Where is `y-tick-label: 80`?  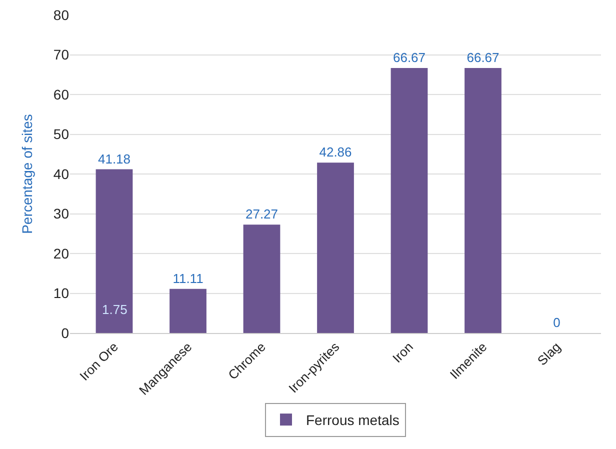 y-tick-label: 80 is located at coordinates (61, 14).